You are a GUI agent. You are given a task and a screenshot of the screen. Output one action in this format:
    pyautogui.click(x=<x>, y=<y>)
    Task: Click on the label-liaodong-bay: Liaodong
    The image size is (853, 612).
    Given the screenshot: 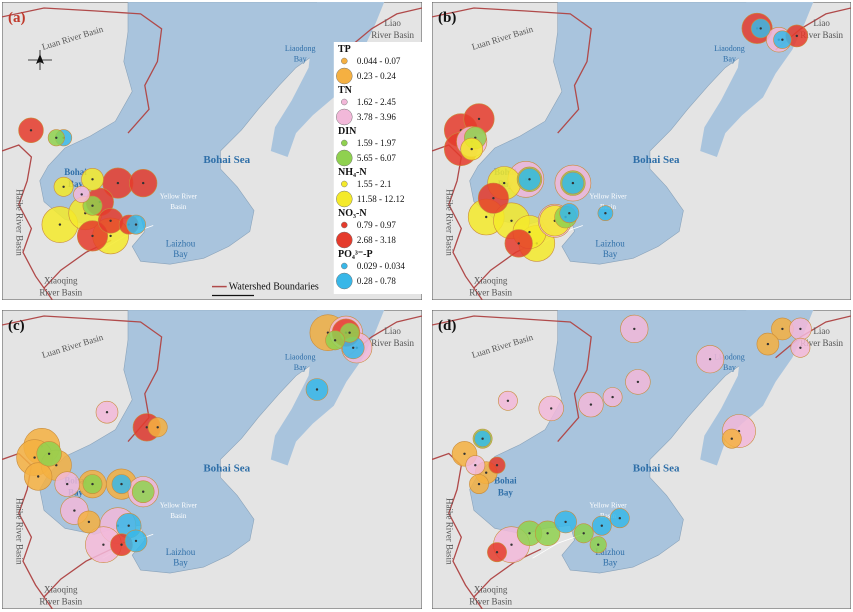 What is the action you would take?
    pyautogui.click(x=300, y=356)
    